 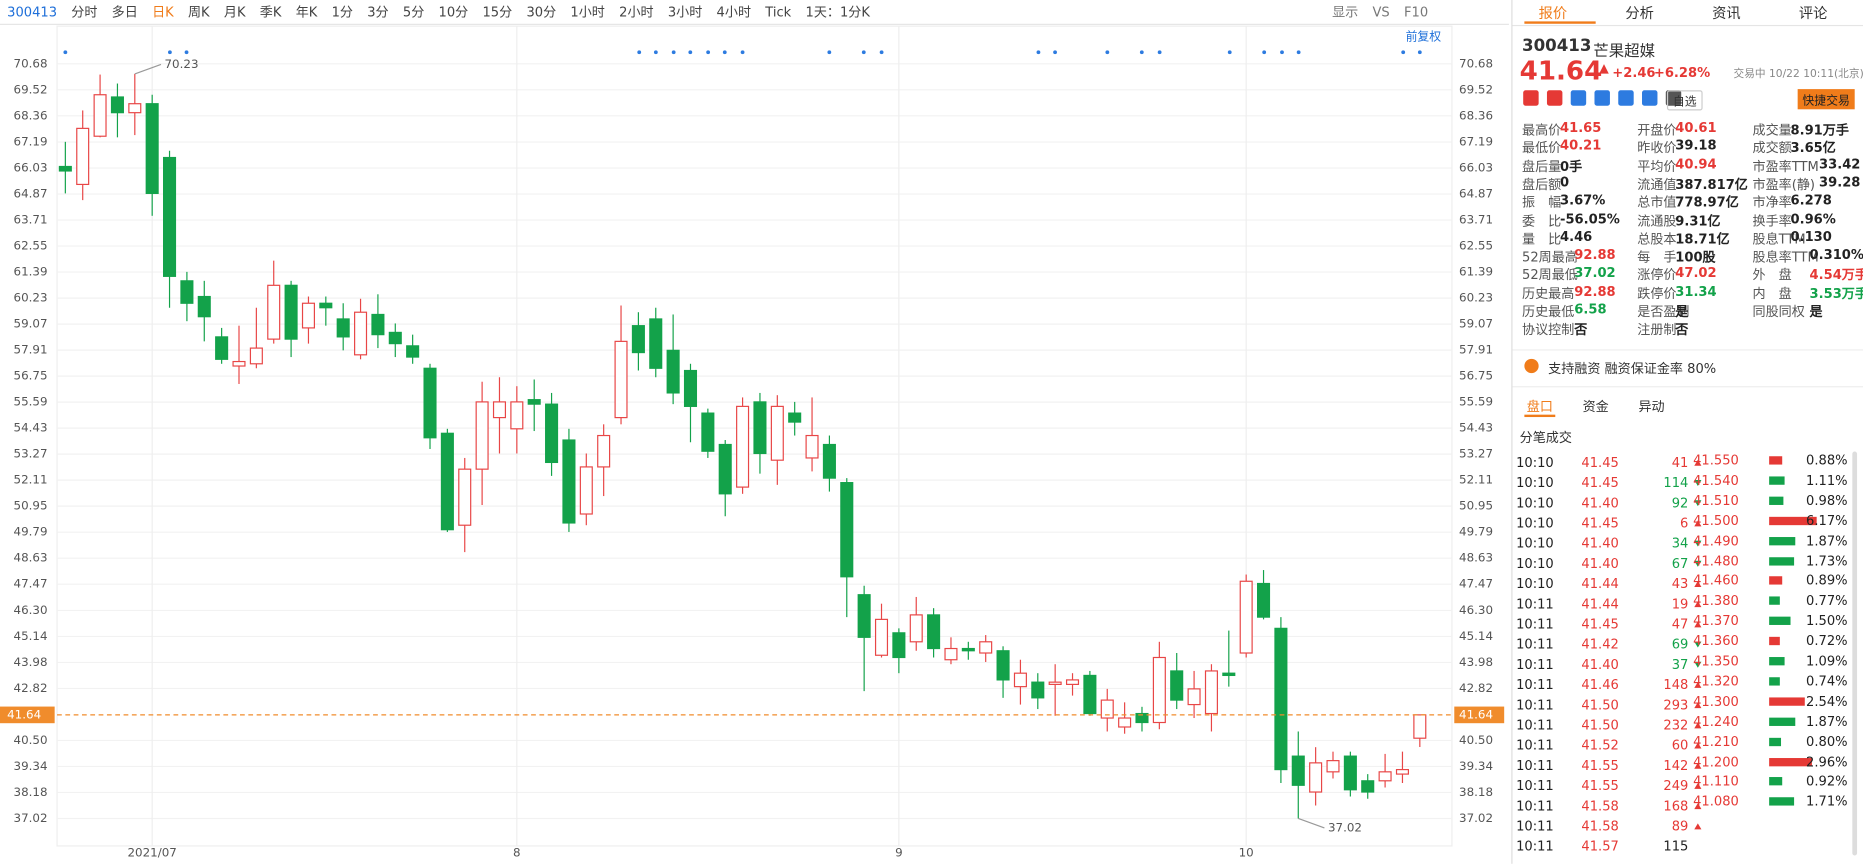 I want to click on period-tab: 30分, so click(x=541, y=12).